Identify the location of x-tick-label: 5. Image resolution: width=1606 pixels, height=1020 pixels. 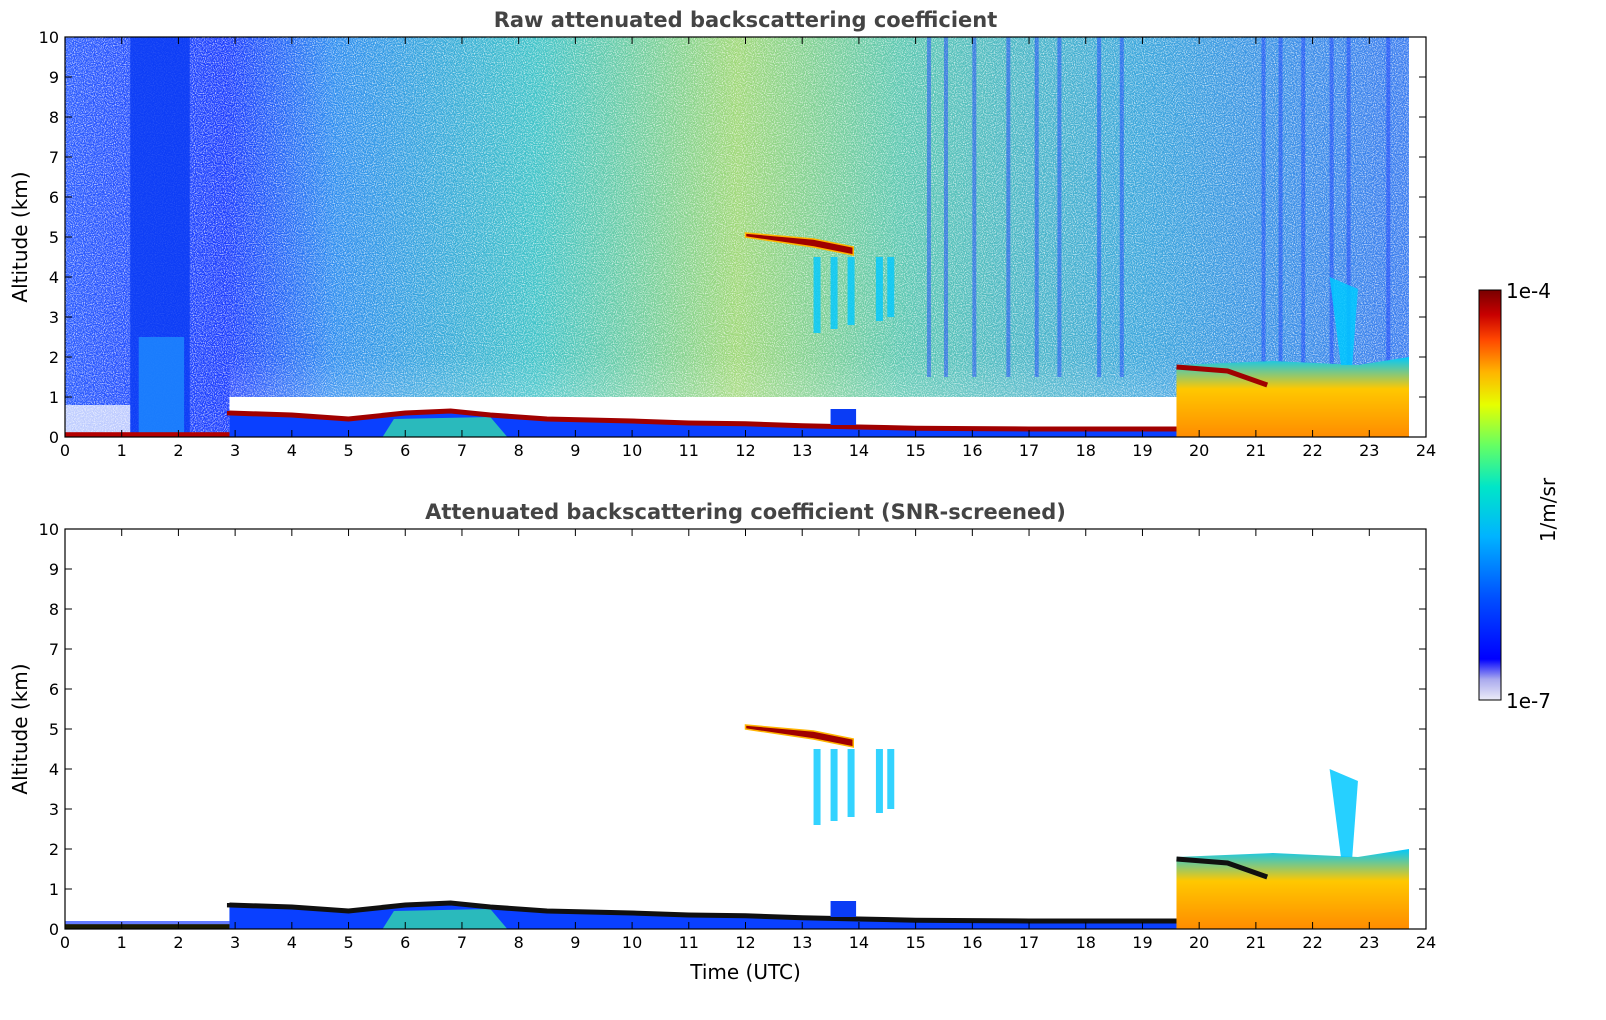
(348, 450).